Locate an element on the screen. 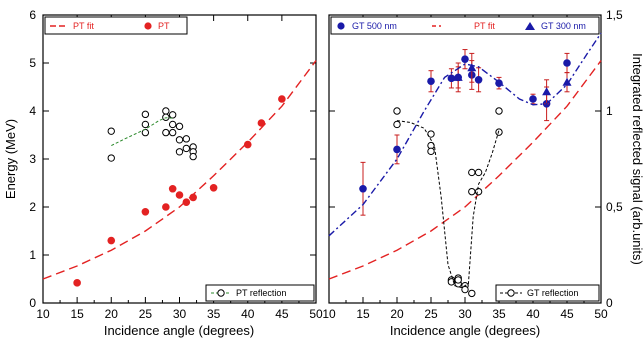 This screenshot has height=343, width=643. left-x-tick-label: 10 is located at coordinates (43, 314).